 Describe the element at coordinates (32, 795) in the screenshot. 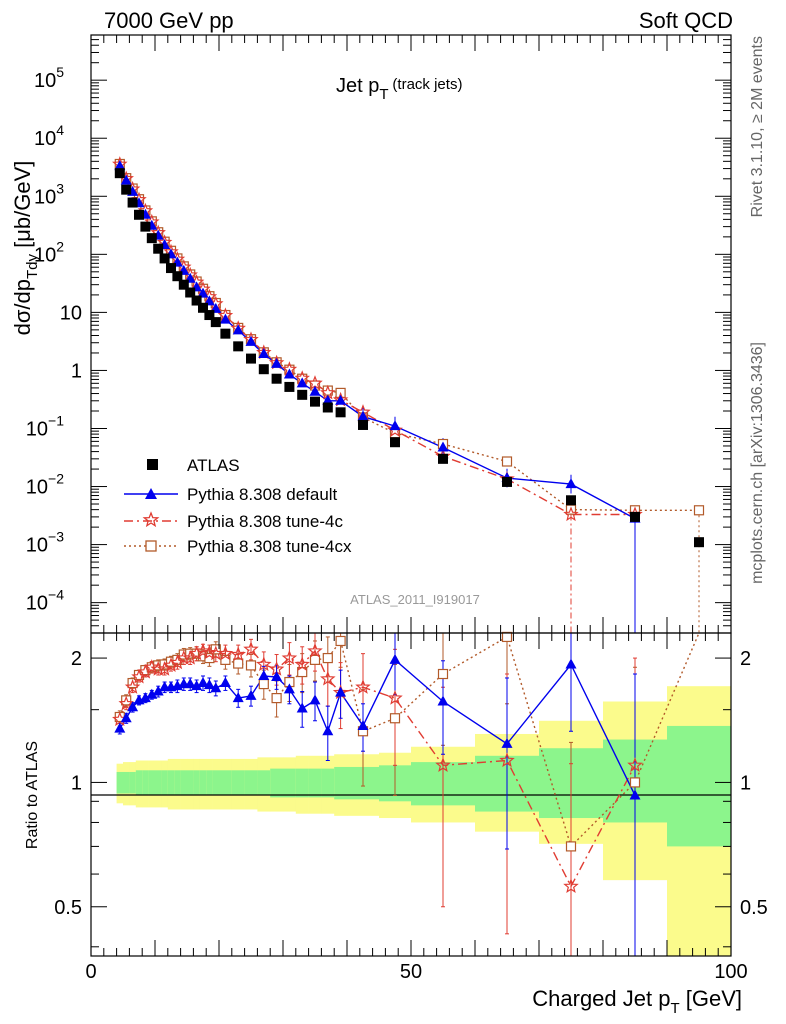

I see `ratio-axis-label: Ratio to ATLAS` at that location.